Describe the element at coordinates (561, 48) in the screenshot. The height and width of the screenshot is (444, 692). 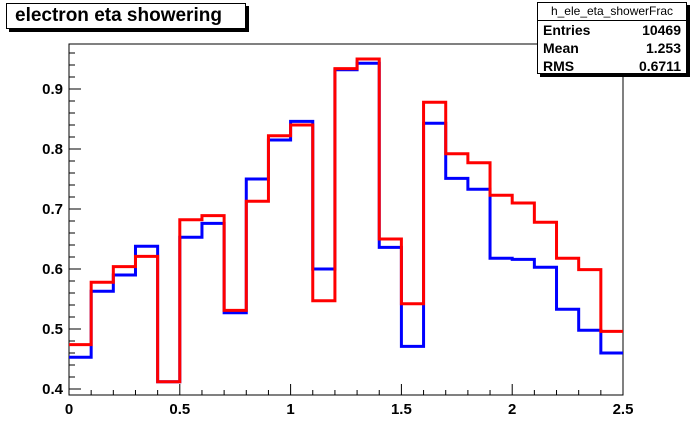
I see `stats-label: Mean` at that location.